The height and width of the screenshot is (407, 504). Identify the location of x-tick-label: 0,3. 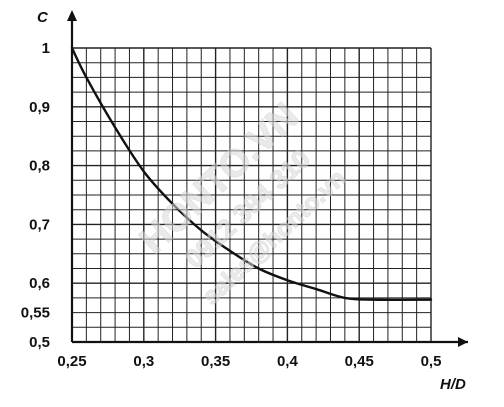
(143, 361).